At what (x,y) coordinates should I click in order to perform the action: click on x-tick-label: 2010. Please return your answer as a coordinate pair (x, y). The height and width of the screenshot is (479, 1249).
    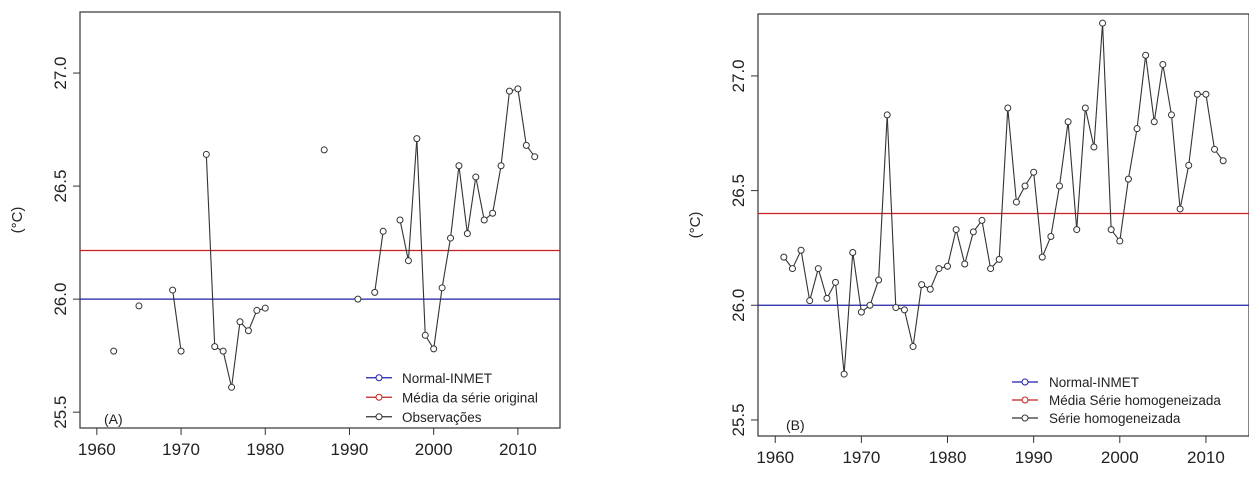
    Looking at the image, I should click on (1206, 457).